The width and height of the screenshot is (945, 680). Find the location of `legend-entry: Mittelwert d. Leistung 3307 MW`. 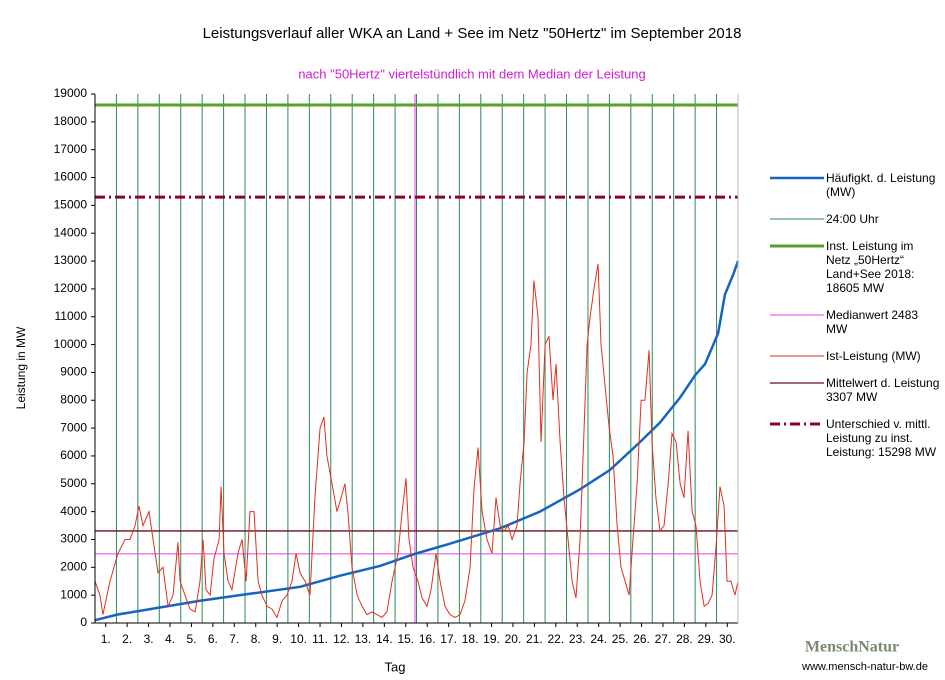

legend-entry: Mittelwert d. Leistung 3307 MW is located at coordinates (854, 390).